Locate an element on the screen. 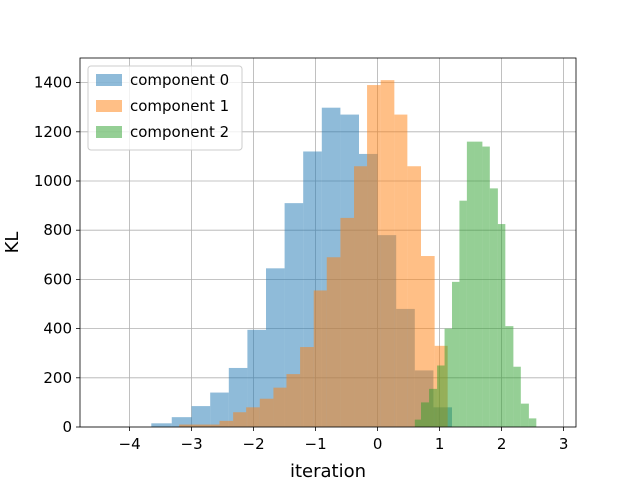 Image resolution: width=640 pixels, height=480 pixels. legend-box is located at coordinates (165, 108).